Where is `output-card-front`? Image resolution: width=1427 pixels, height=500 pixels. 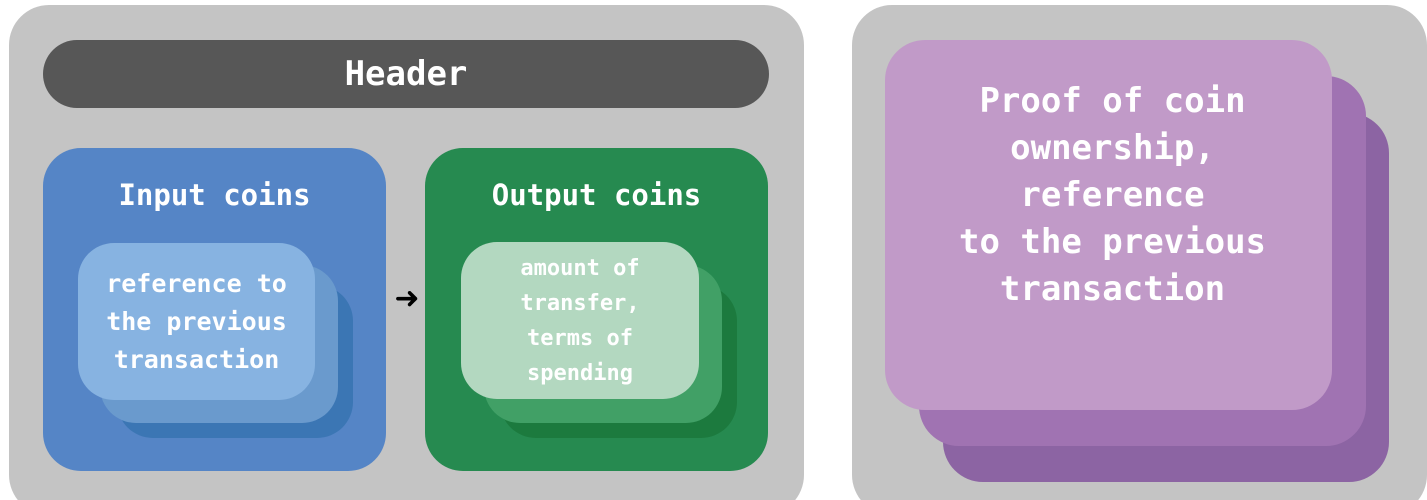
output-card-front is located at coordinates (580, 320).